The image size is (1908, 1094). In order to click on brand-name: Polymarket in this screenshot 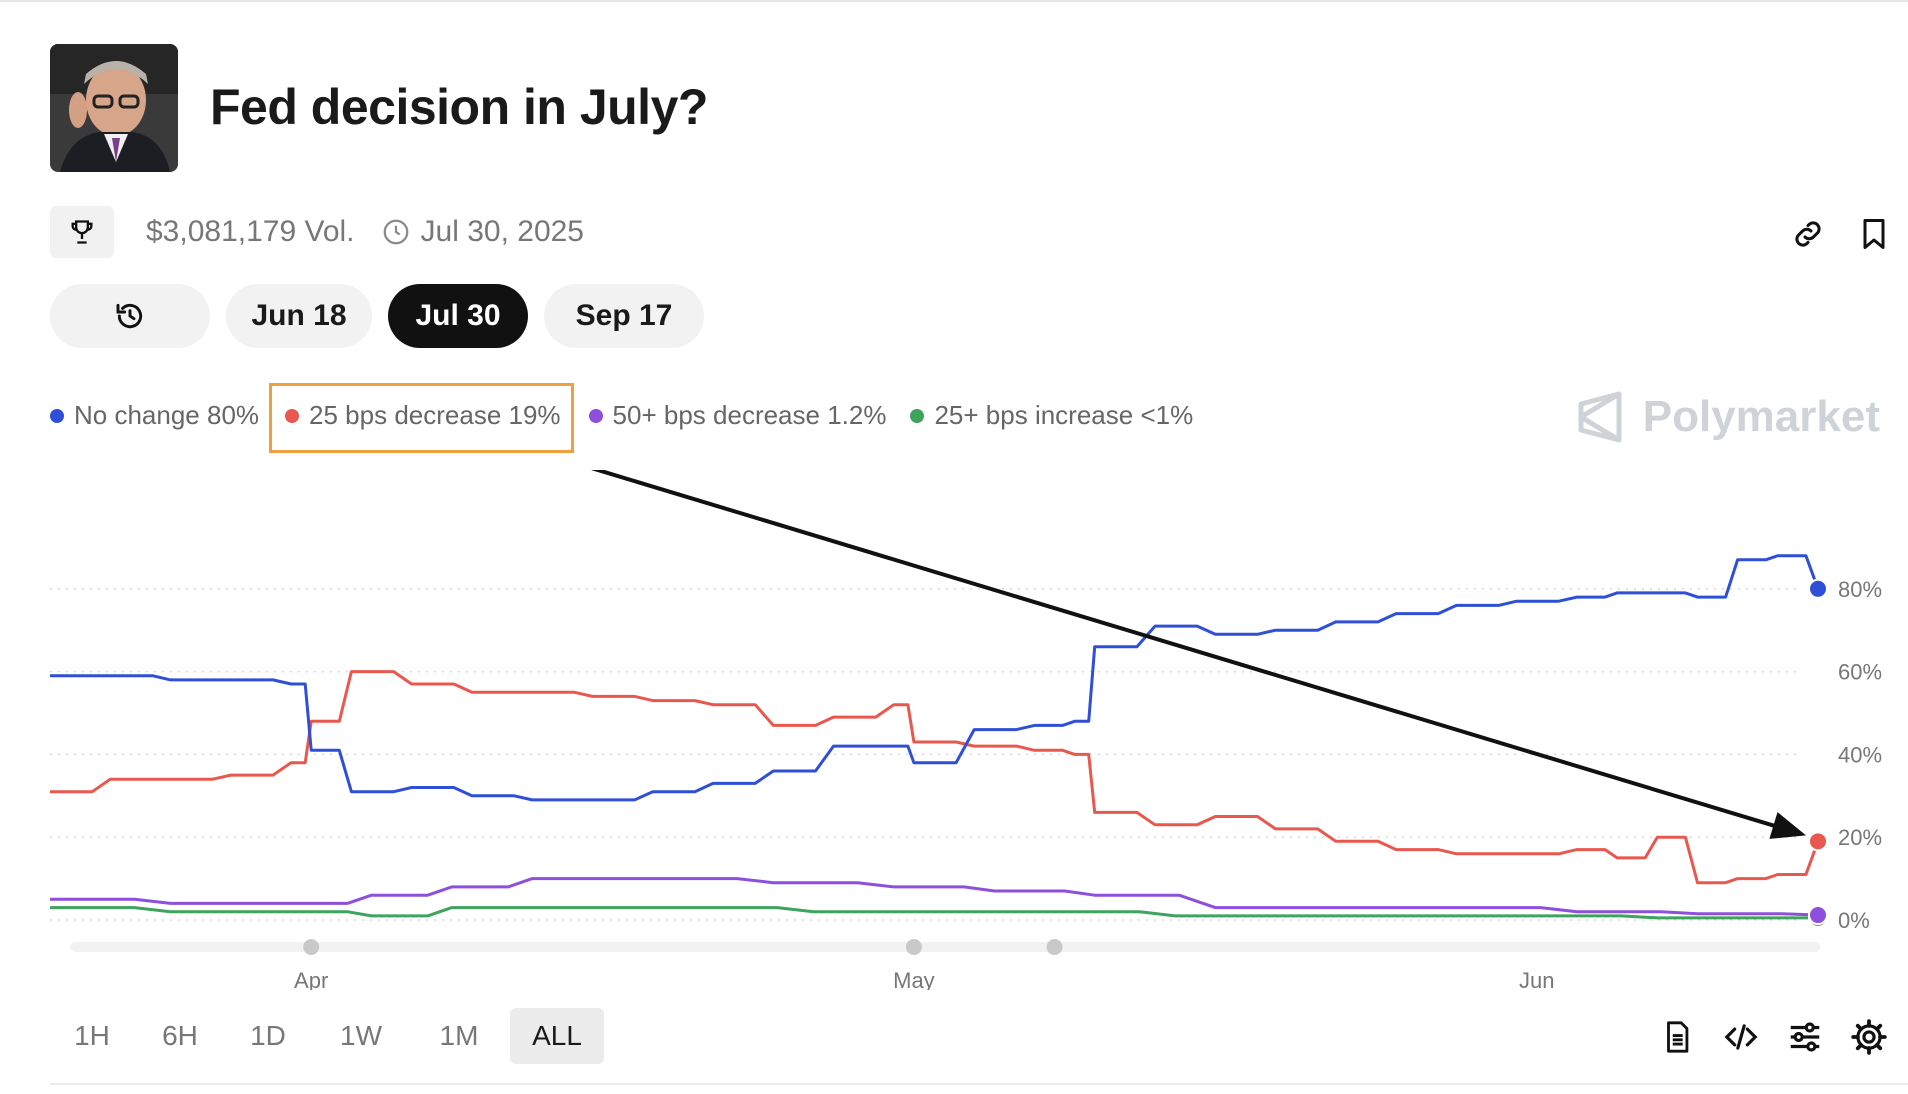, I will do `click(1761, 416)`.